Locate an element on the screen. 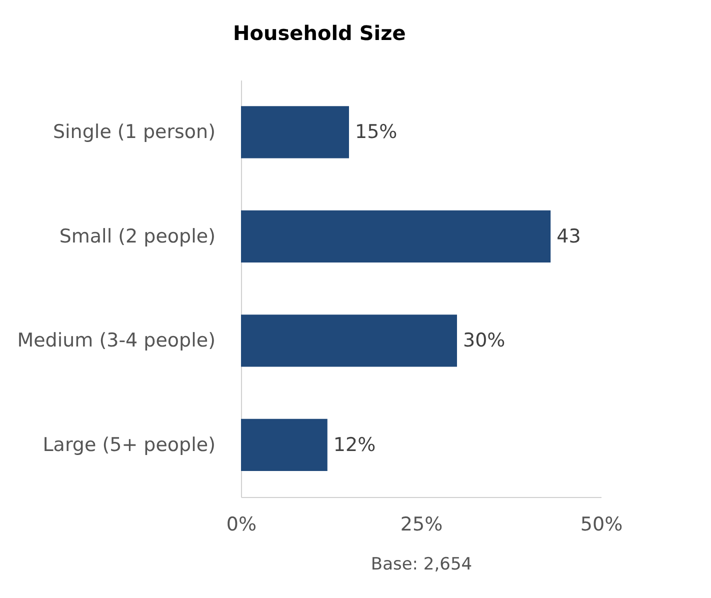 The width and height of the screenshot is (711, 598). x-tick-label: 0% is located at coordinates (241, 525).